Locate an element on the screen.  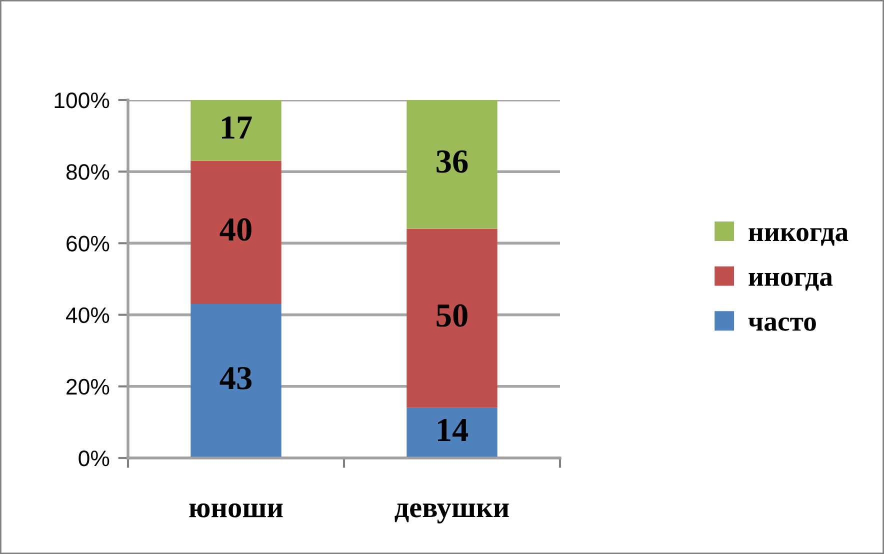
y-tick-label: 0% is located at coordinates (94, 458).